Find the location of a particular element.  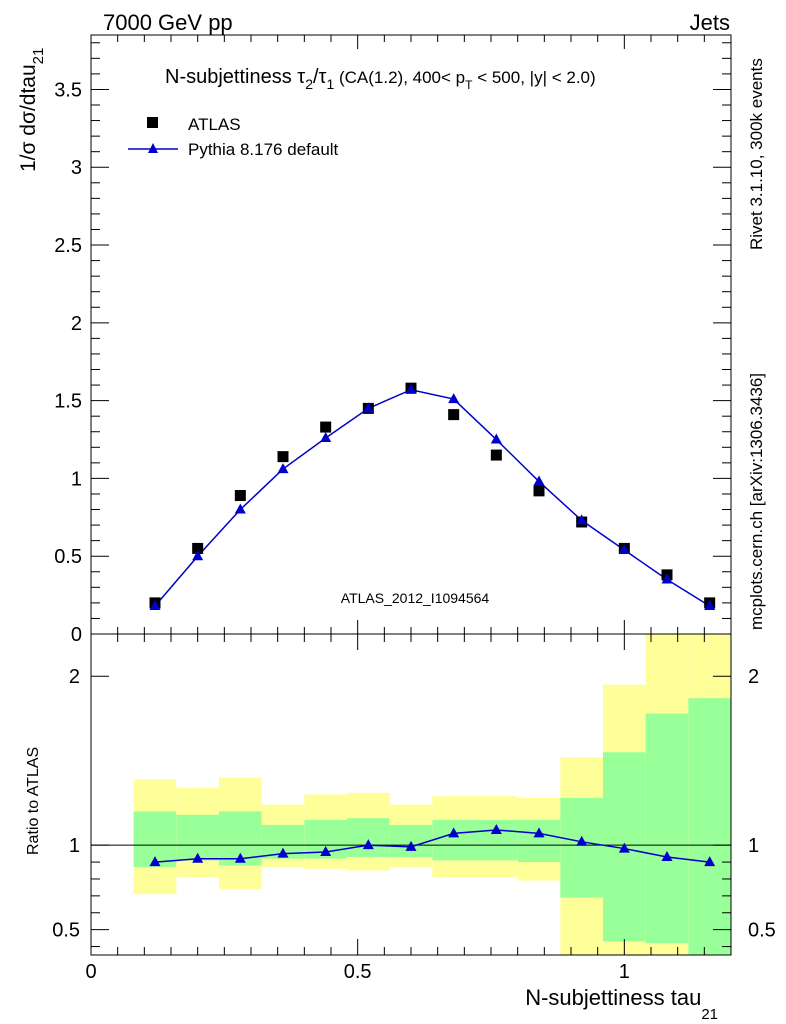

main-y-tick-label: 0.5 is located at coordinates (68, 557).